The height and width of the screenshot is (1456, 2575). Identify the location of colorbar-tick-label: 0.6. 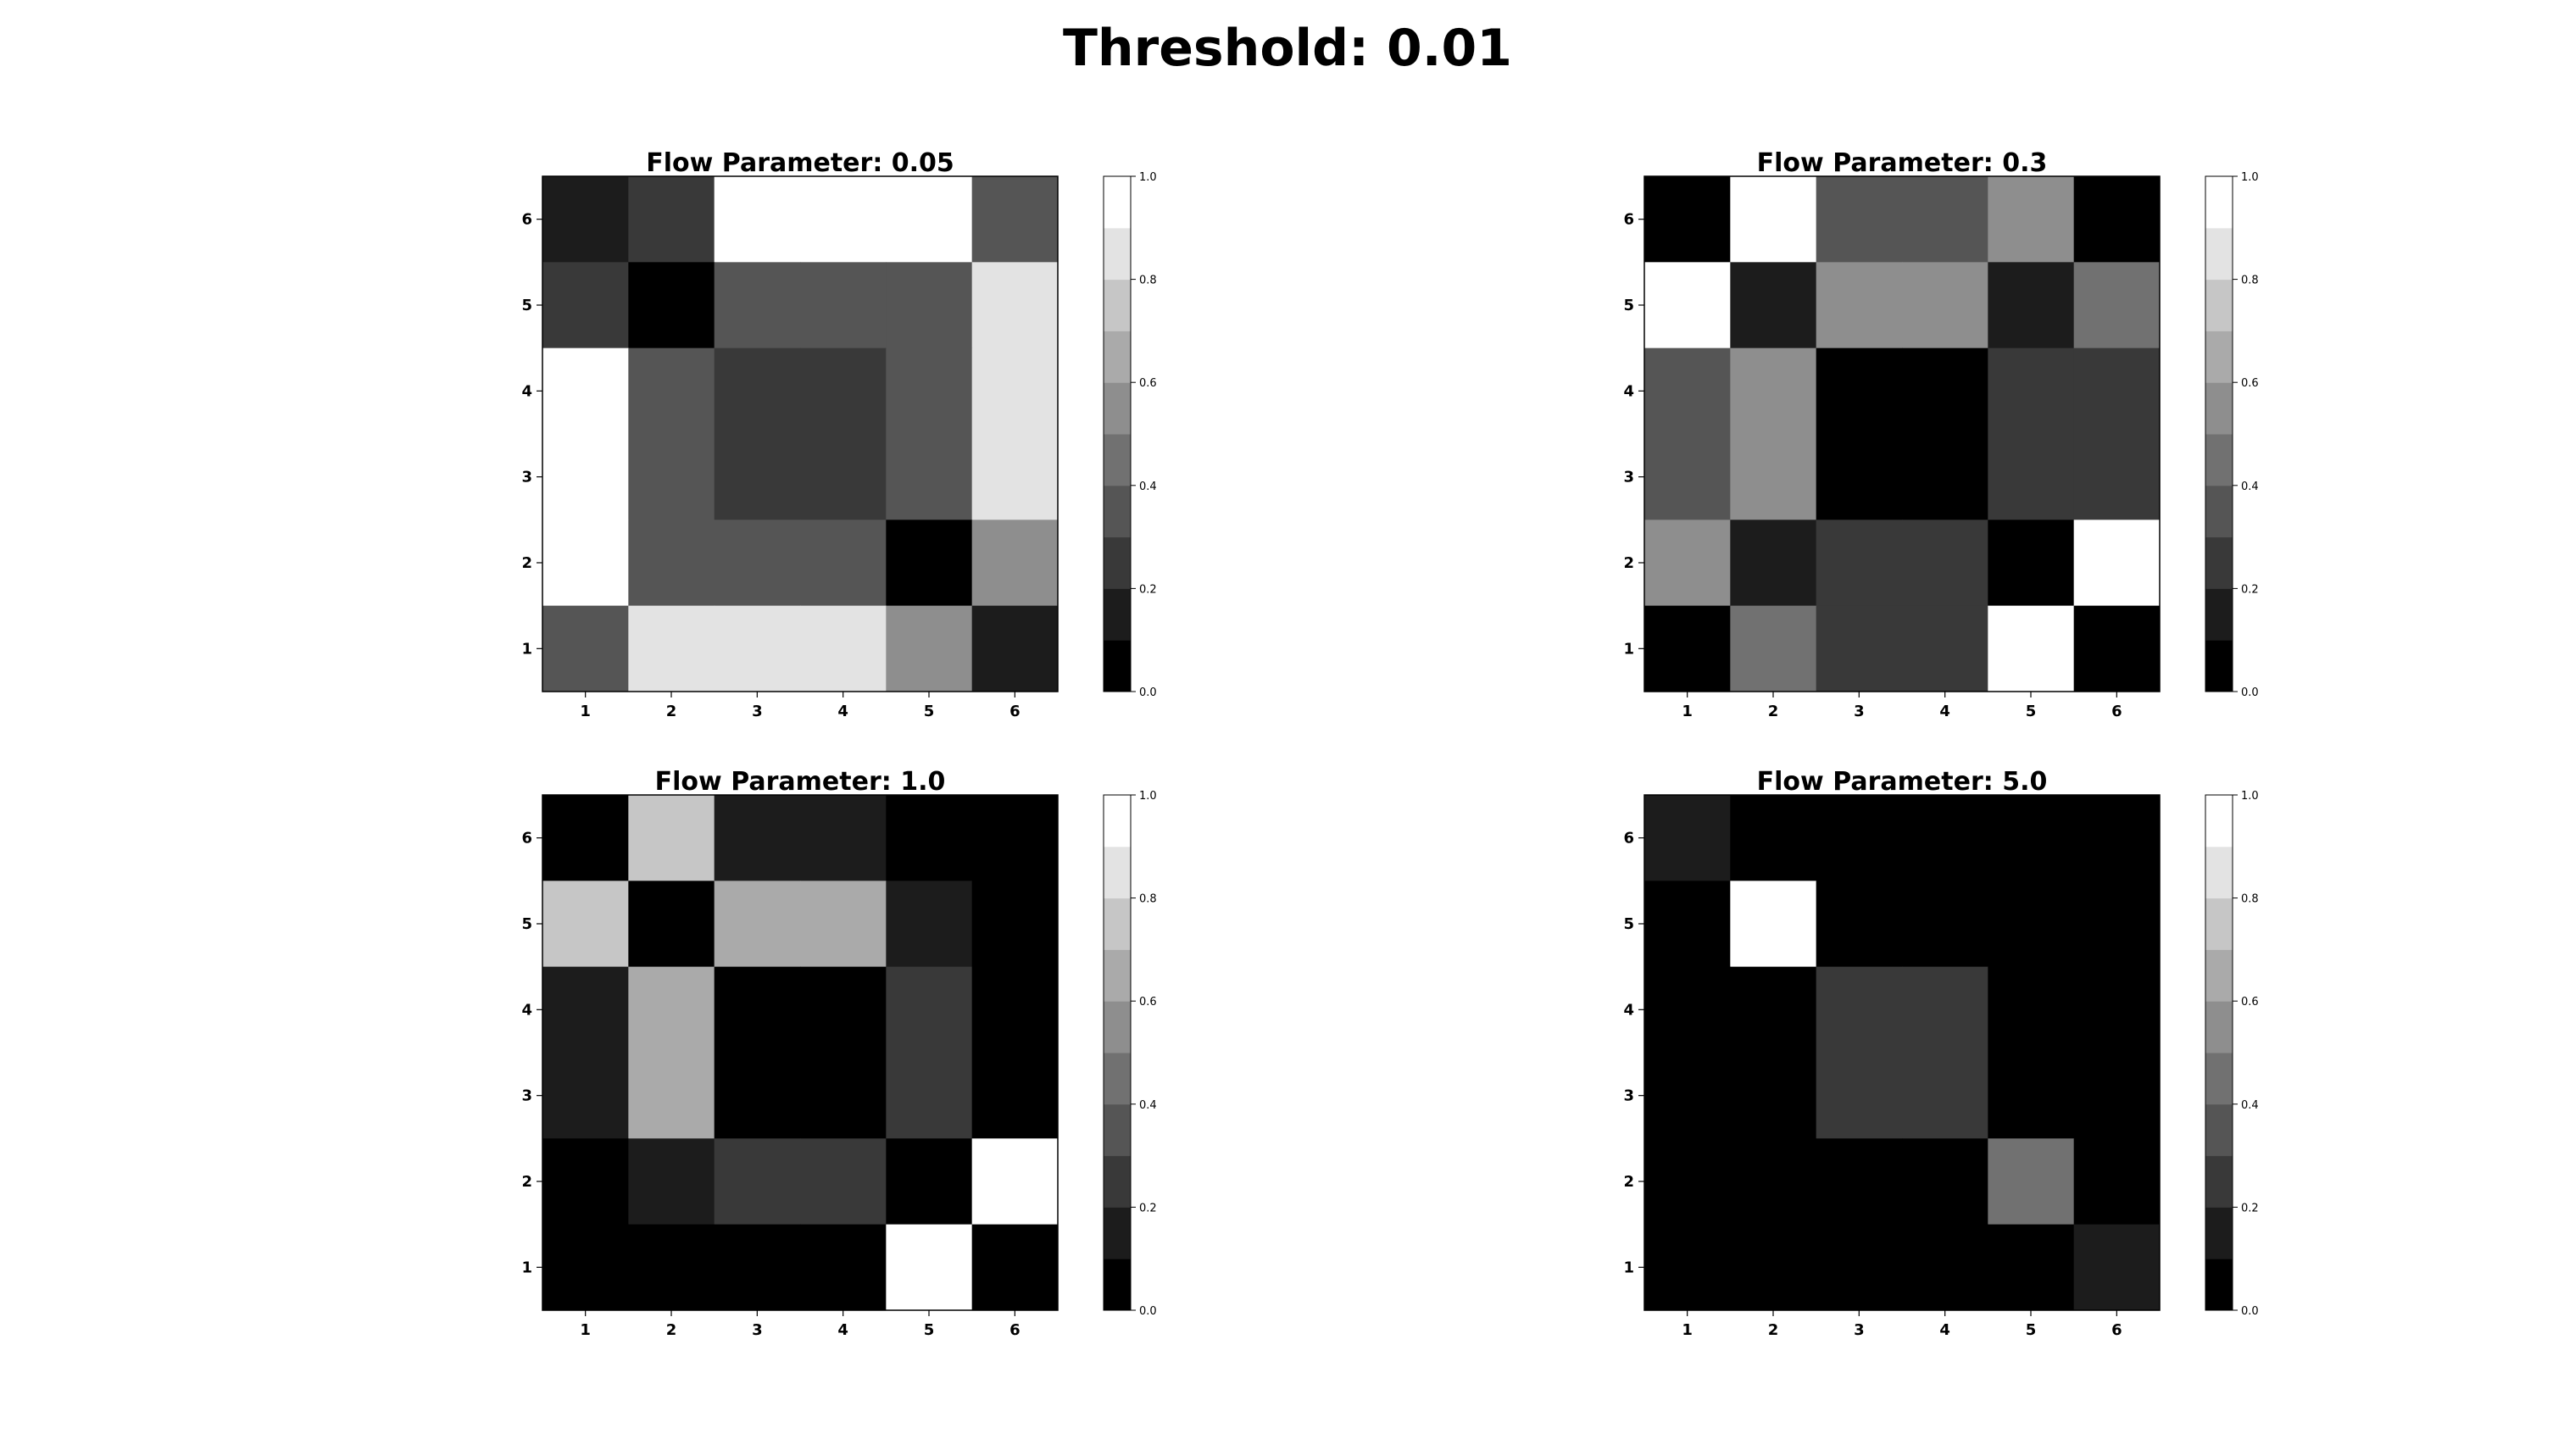
(2250, 1002).